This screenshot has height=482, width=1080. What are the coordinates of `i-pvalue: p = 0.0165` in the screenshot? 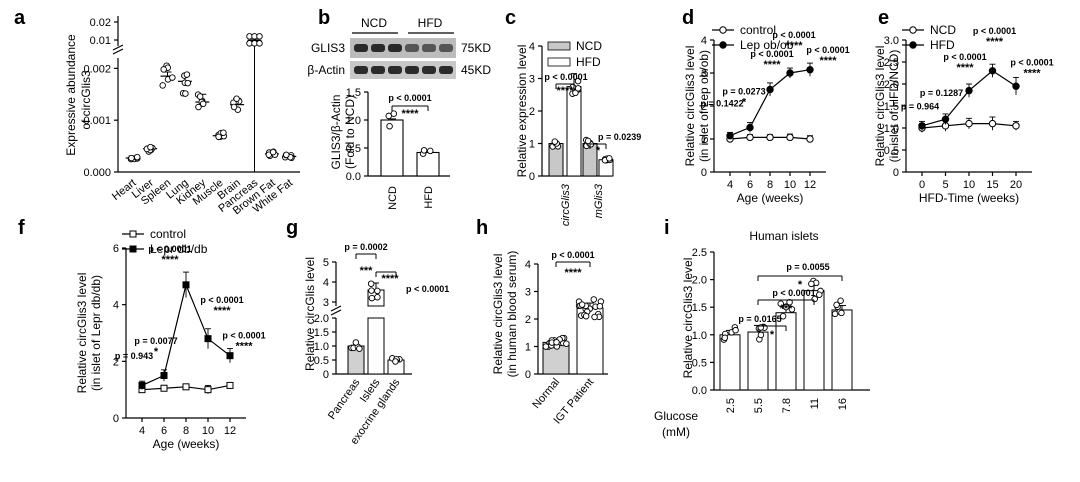 It's located at (759, 319).